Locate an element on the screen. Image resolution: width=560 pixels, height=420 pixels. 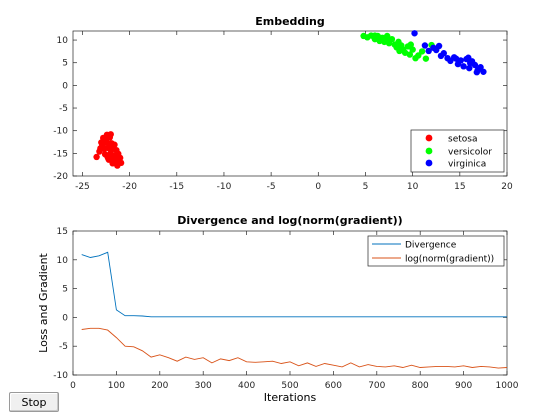
y-tick-label: -15 is located at coordinates (60, 154).